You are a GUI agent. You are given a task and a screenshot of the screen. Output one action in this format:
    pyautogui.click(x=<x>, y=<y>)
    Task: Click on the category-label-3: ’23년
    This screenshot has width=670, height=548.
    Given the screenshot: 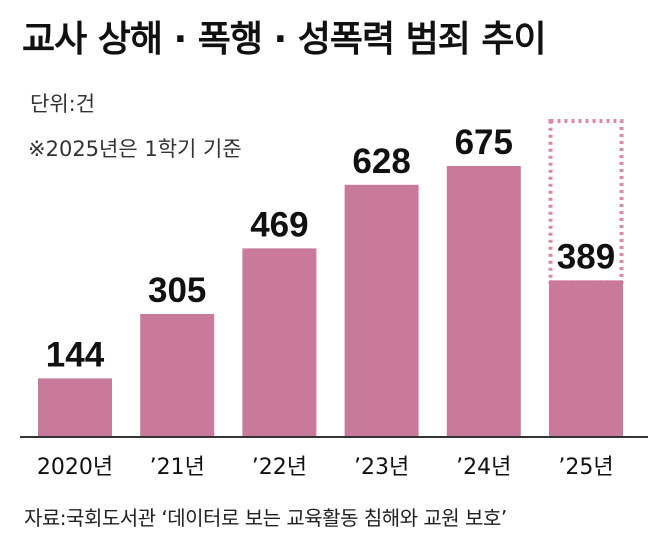 What is the action you would take?
    pyautogui.click(x=381, y=467)
    